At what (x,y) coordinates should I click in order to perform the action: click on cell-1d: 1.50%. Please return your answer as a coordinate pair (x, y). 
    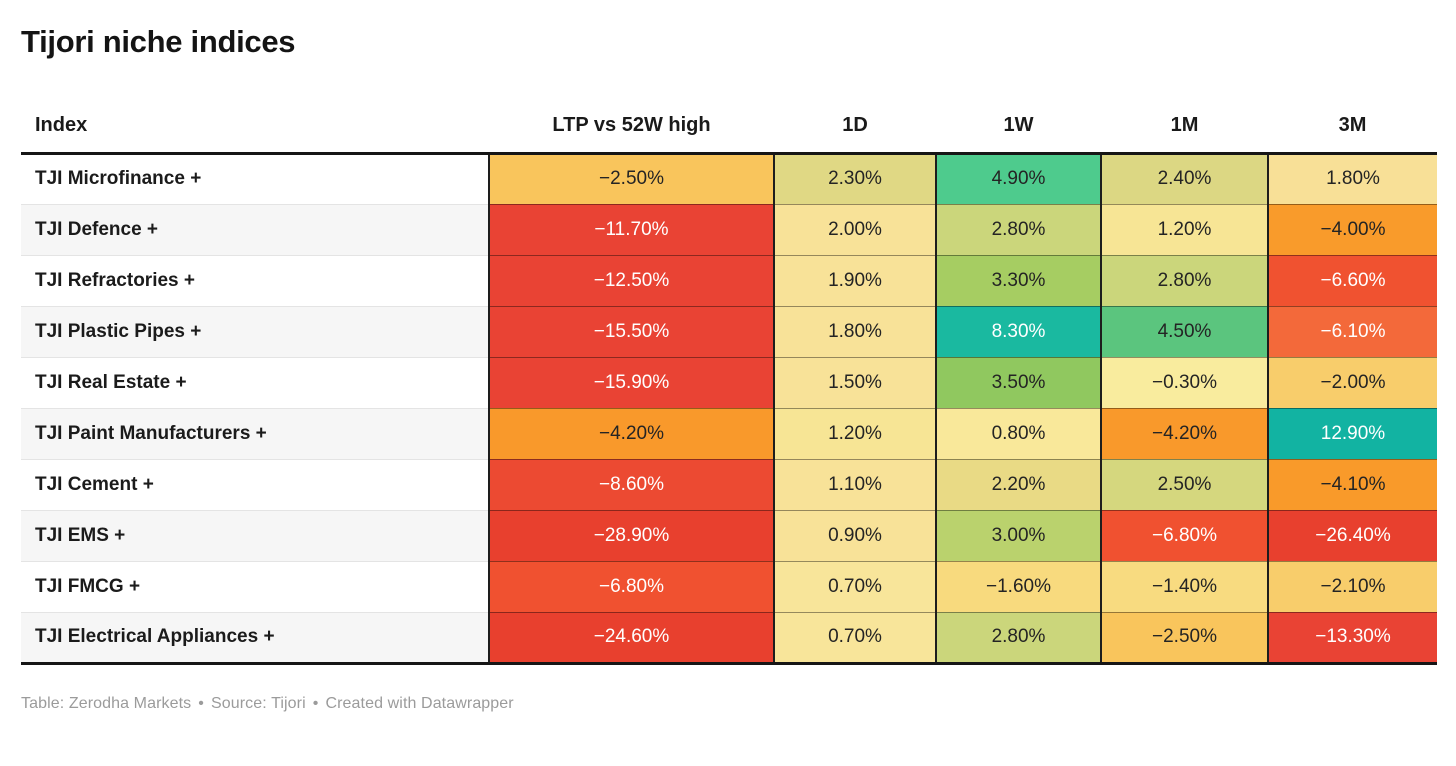
    Looking at the image, I should click on (855, 382).